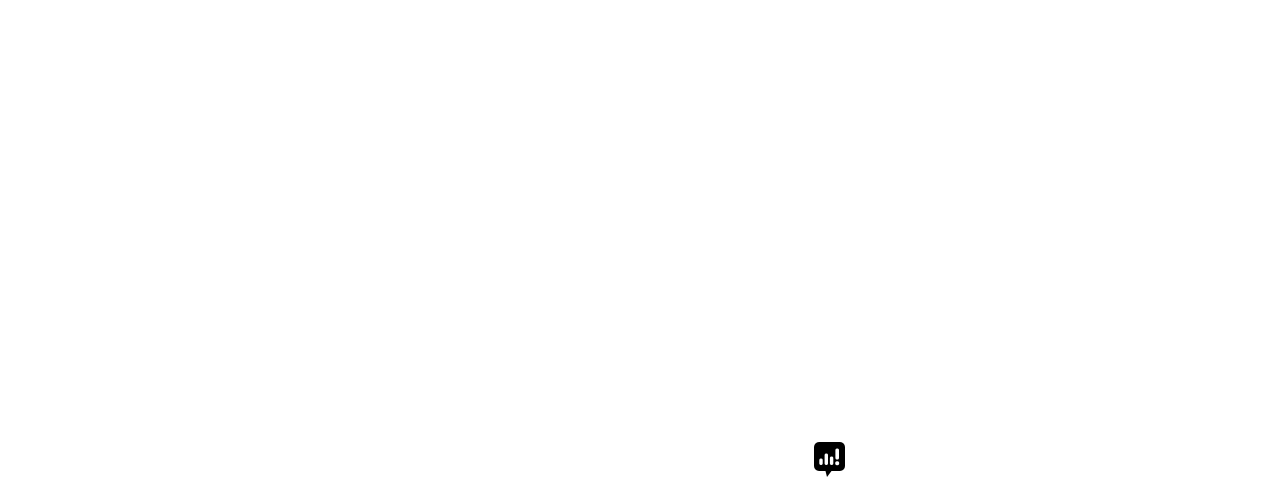 This screenshot has height=480, width=1280. What do you see at coordinates (829, 459) in the screenshot?
I see `speech-bubble-bar-chart-icon` at bounding box center [829, 459].